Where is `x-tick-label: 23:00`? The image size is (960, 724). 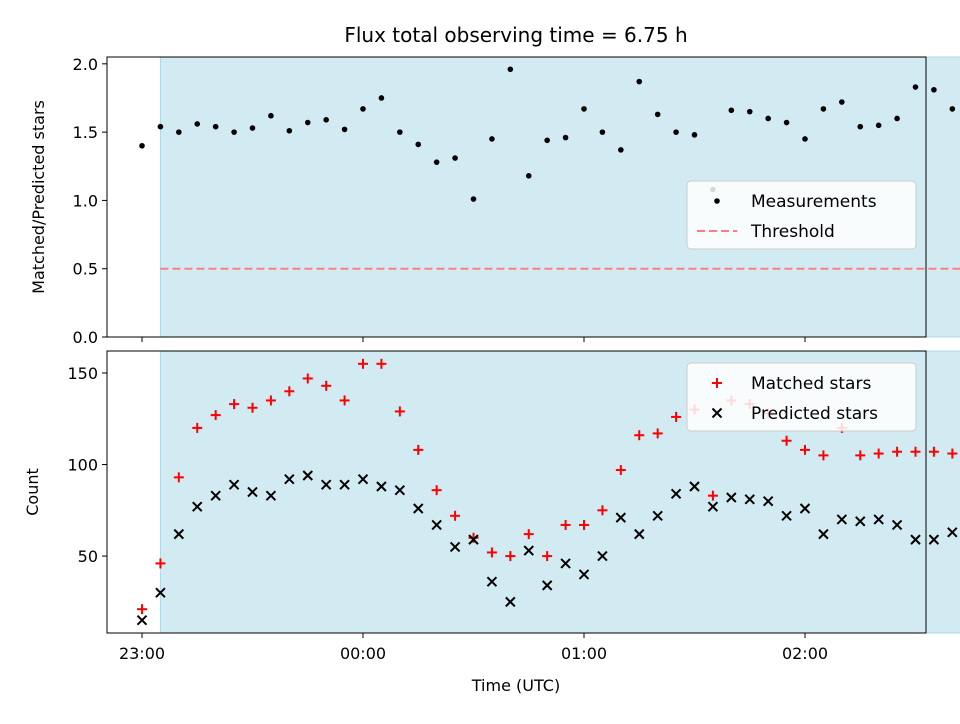
x-tick-label: 23:00 is located at coordinates (142, 653).